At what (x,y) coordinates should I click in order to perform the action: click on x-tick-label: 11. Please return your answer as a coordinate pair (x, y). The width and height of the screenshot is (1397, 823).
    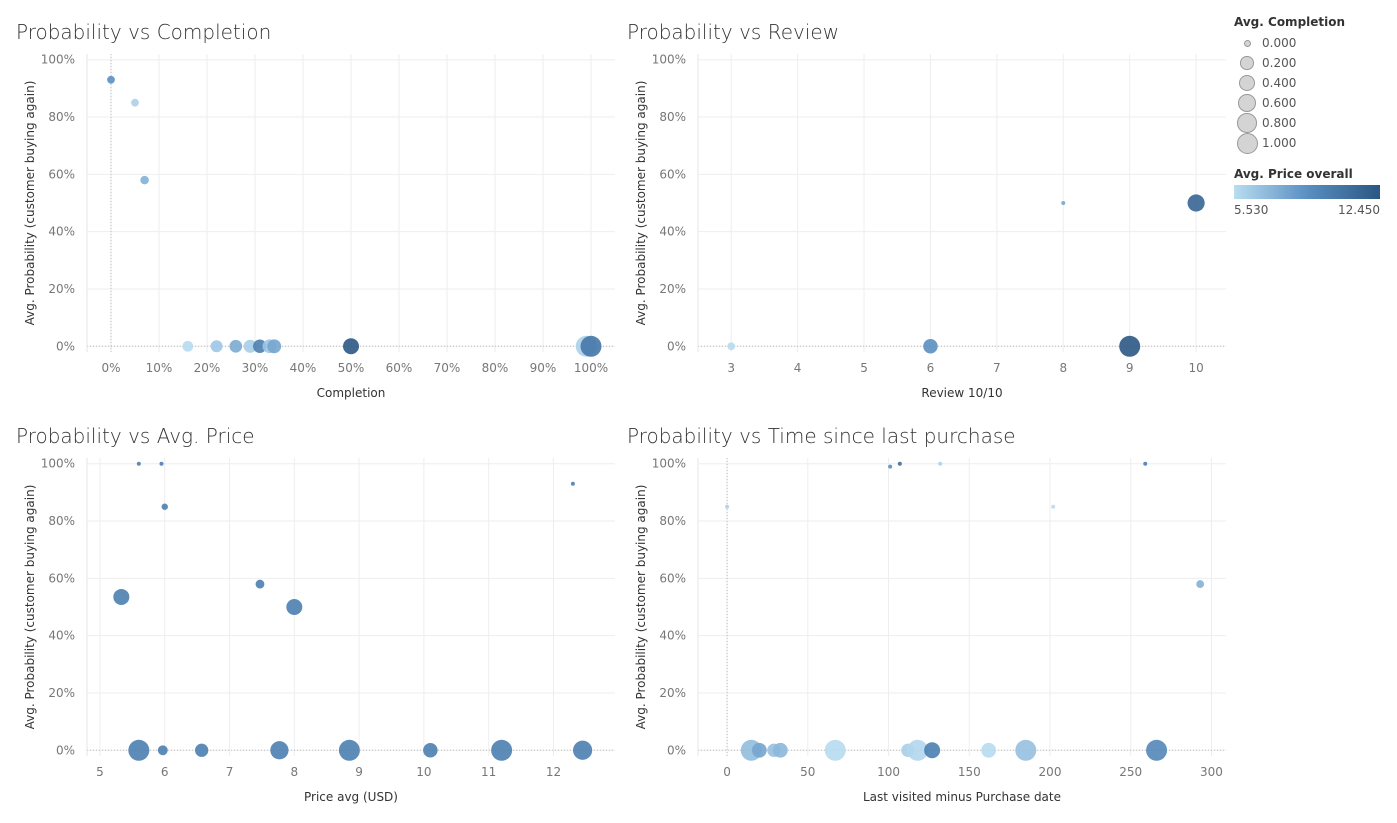
    Looking at the image, I should click on (488, 772).